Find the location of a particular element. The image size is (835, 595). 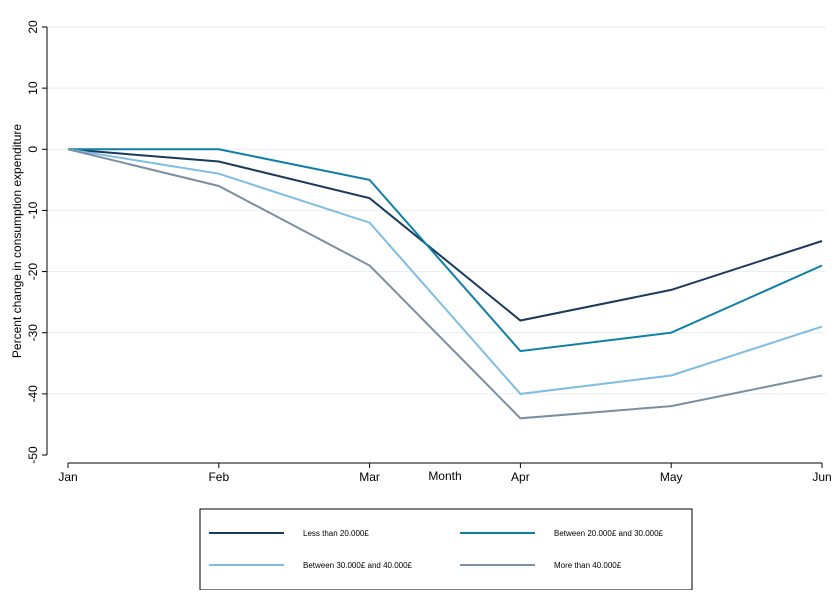

y-tick-label: -10 is located at coordinates (33, 210).